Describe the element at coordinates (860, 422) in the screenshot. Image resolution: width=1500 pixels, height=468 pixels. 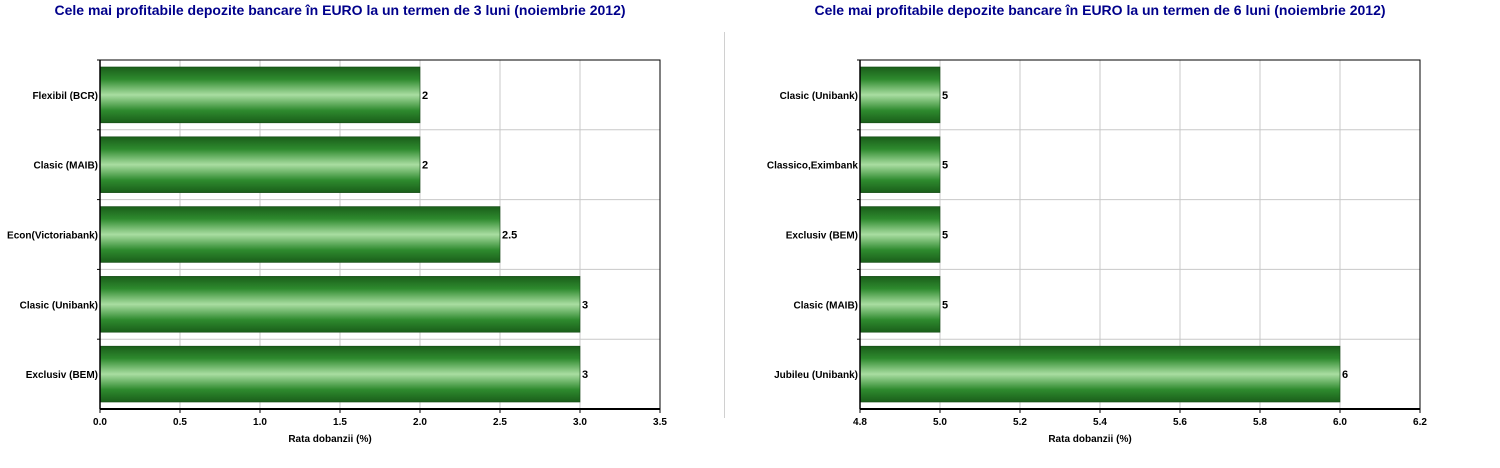
I see `x-tick-label: 4.8` at that location.